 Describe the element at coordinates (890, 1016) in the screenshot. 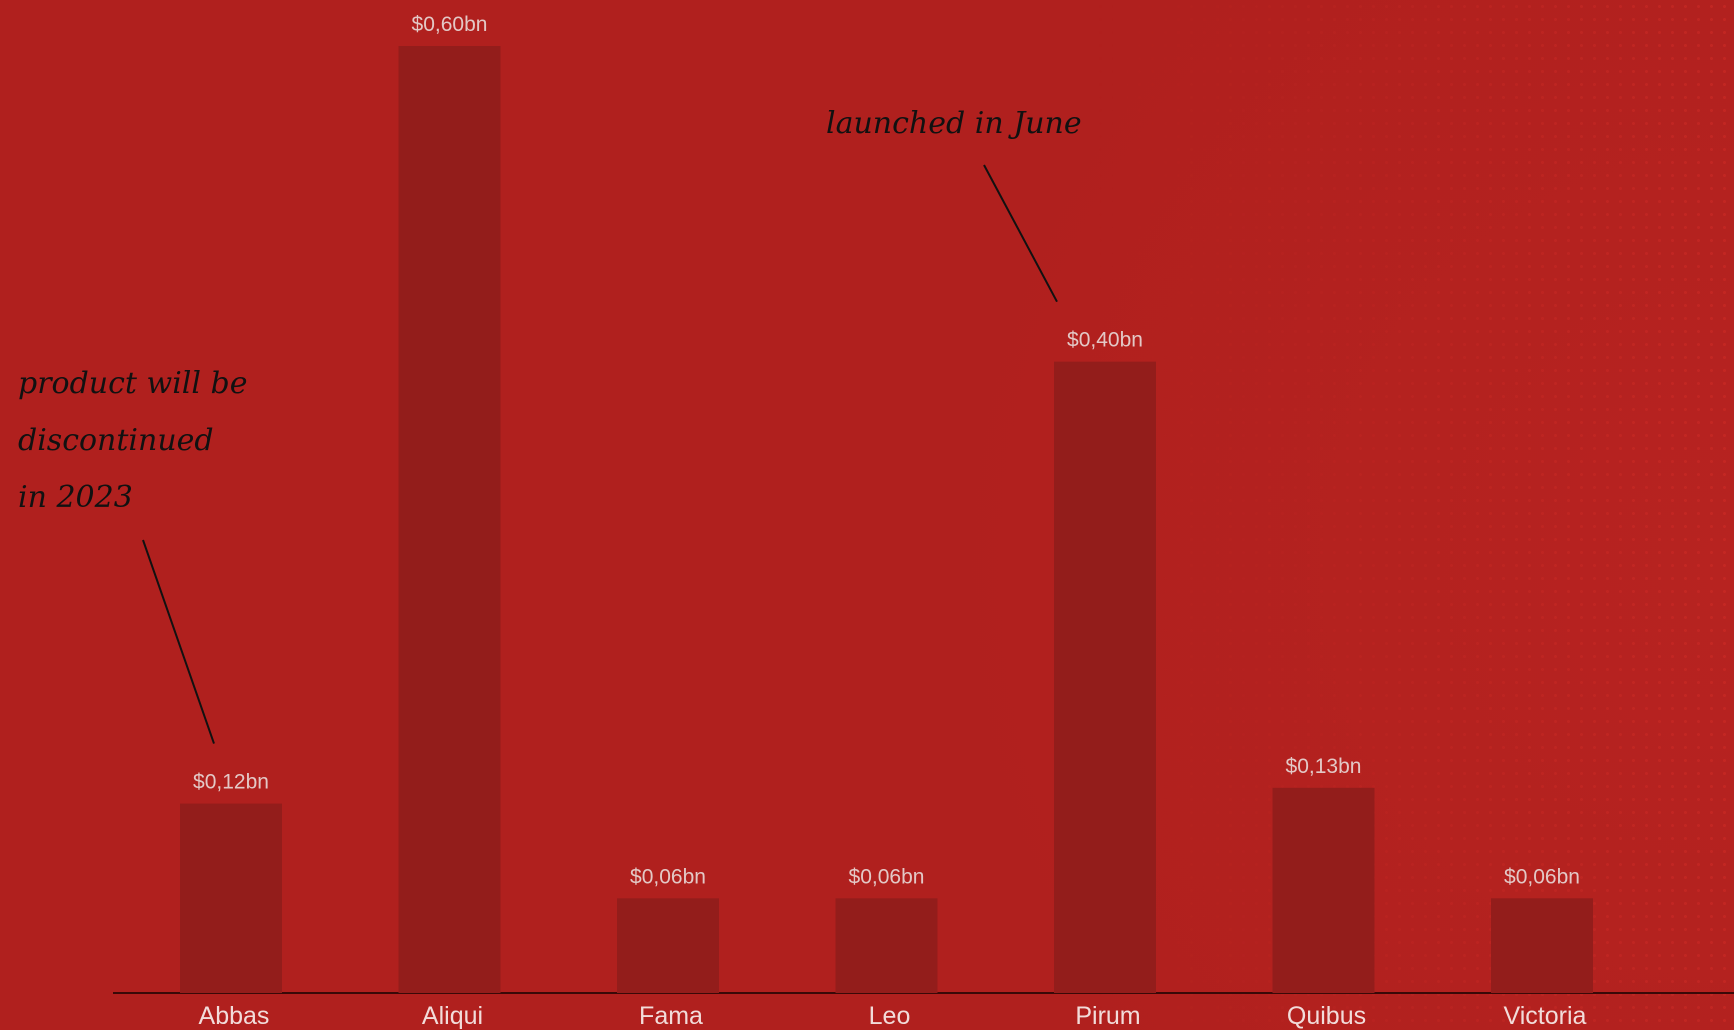

I see `category-label-leo: Leo` at that location.